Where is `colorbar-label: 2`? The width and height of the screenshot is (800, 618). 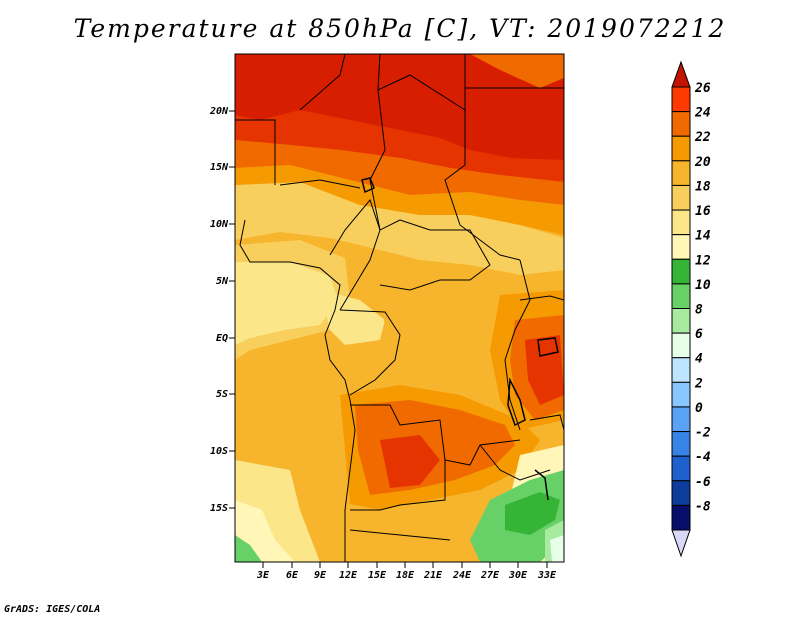
colorbar-label: 2 is located at coordinates (698, 383).